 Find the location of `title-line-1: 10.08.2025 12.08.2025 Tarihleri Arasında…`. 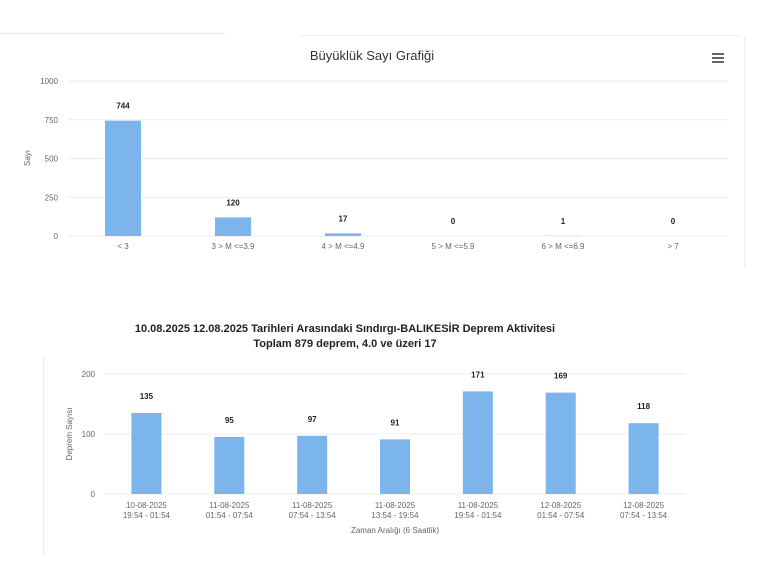

title-line-1: 10.08.2025 12.08.2025 Tarihleri Arasında… is located at coordinates (345, 329).